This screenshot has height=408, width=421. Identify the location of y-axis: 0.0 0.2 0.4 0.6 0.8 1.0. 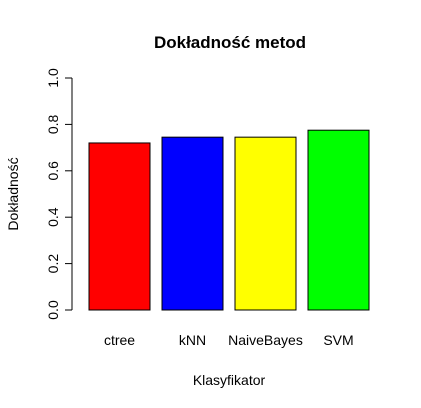
(59, 194).